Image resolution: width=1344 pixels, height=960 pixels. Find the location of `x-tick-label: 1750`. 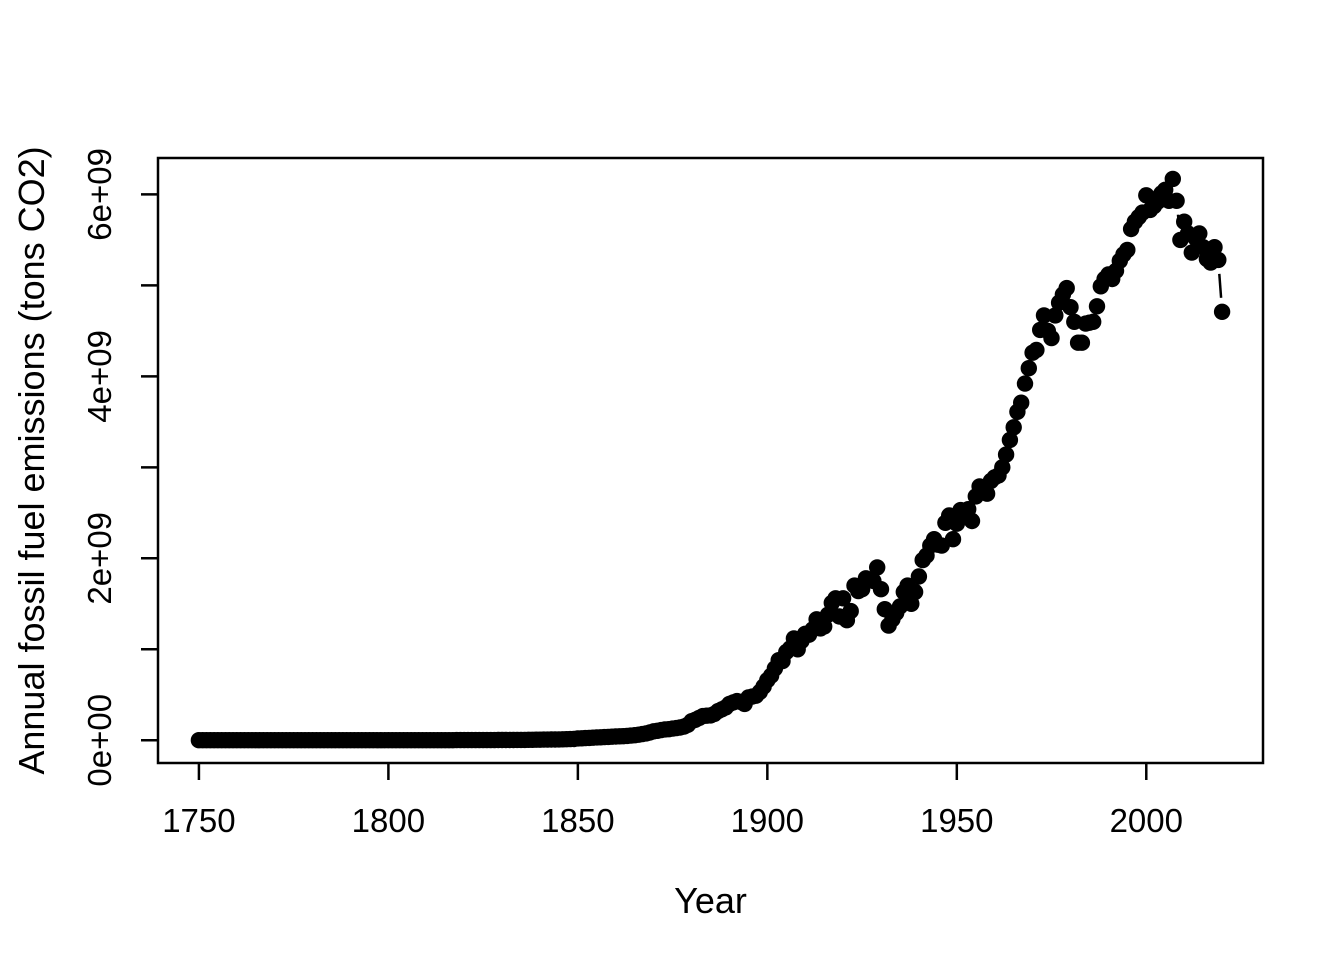

x-tick-label: 1750 is located at coordinates (198, 820).